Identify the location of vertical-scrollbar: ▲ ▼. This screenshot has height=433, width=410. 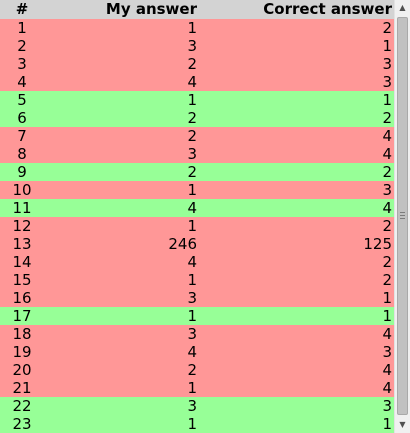
(402, 216).